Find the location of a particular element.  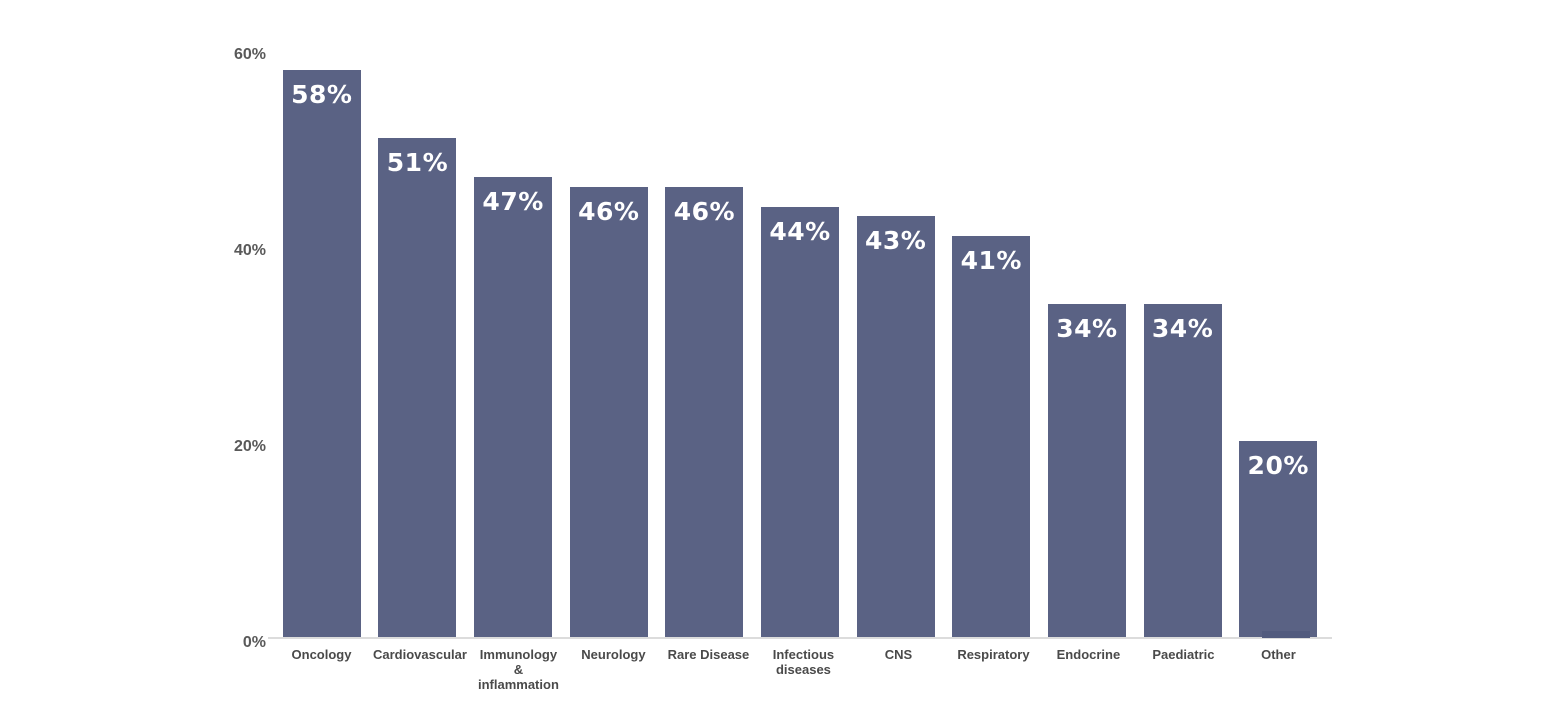

bar-value-label: 58% is located at coordinates (322, 94).